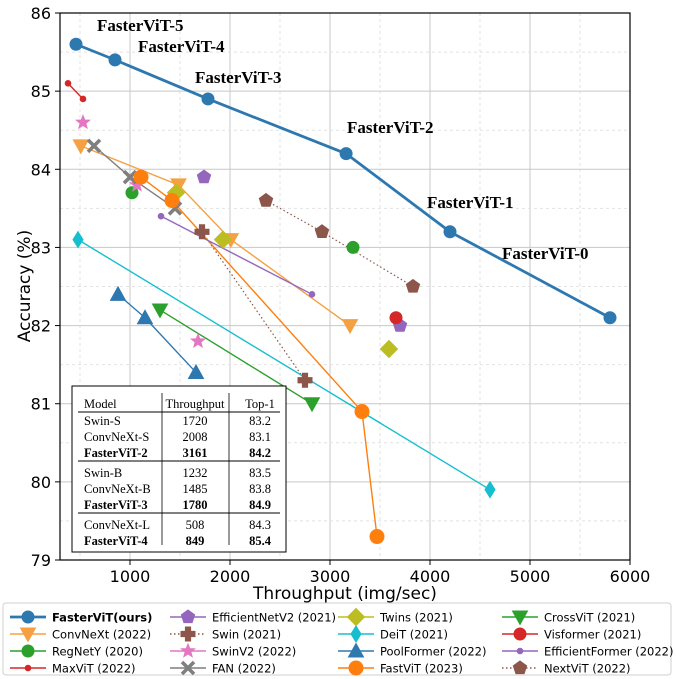  What do you see at coordinates (260, 473) in the screenshot?
I see `table-cell: 83.5` at bounding box center [260, 473].